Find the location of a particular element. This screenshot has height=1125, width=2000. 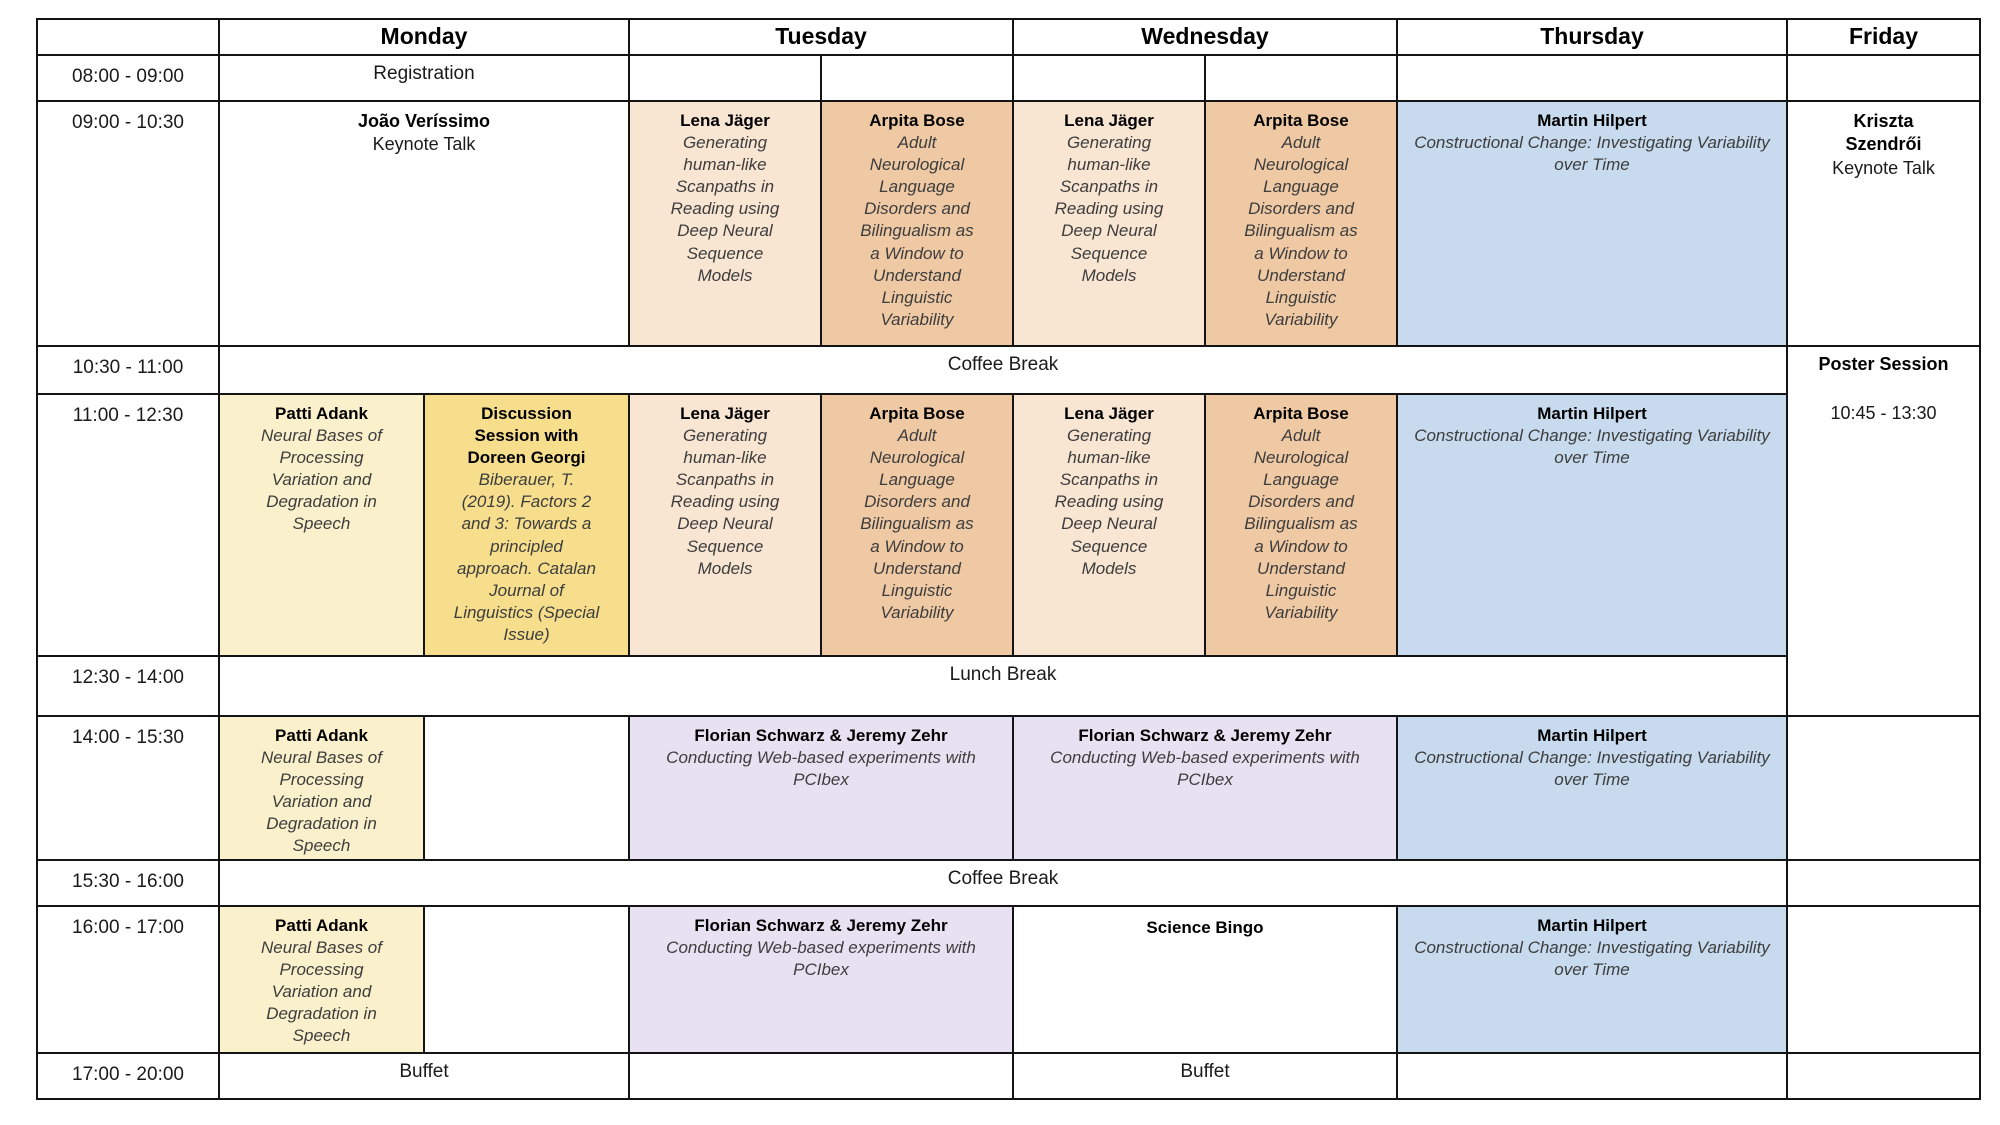

speaker-name: João Veríssimo is located at coordinates (424, 121).